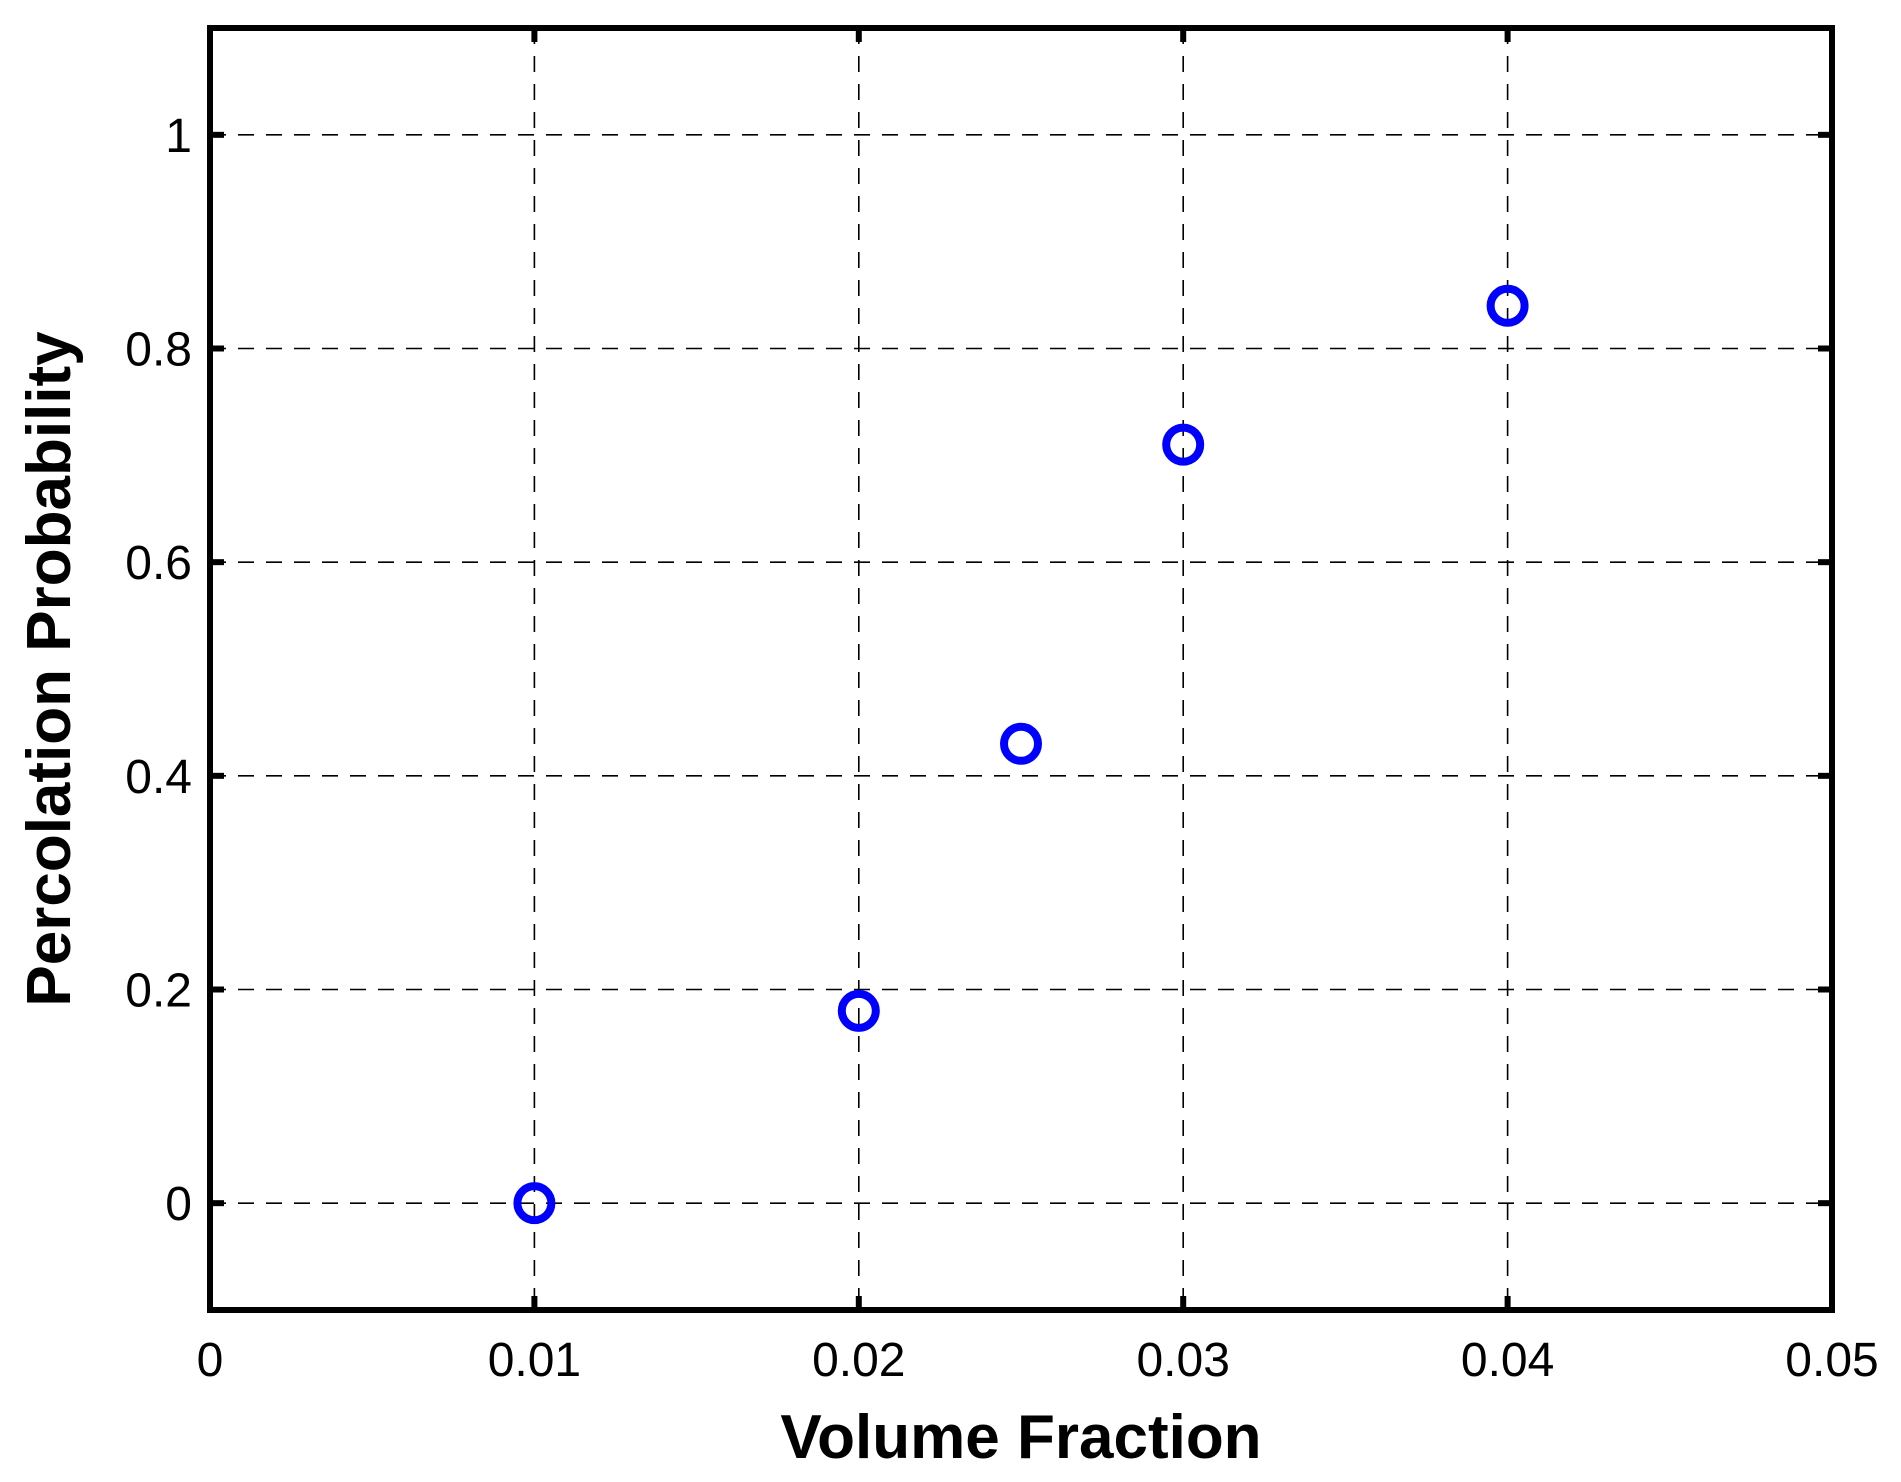 This screenshot has width=1901, height=1482. What do you see at coordinates (49, 669) in the screenshot?
I see `y-axis-title: Percolation Probability` at bounding box center [49, 669].